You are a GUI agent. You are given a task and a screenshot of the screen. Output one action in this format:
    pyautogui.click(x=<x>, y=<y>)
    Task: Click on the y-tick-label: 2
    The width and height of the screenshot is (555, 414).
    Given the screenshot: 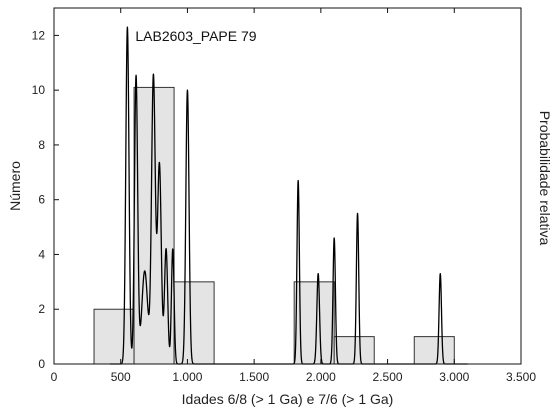 What is the action you would take?
    pyautogui.click(x=41, y=309)
    